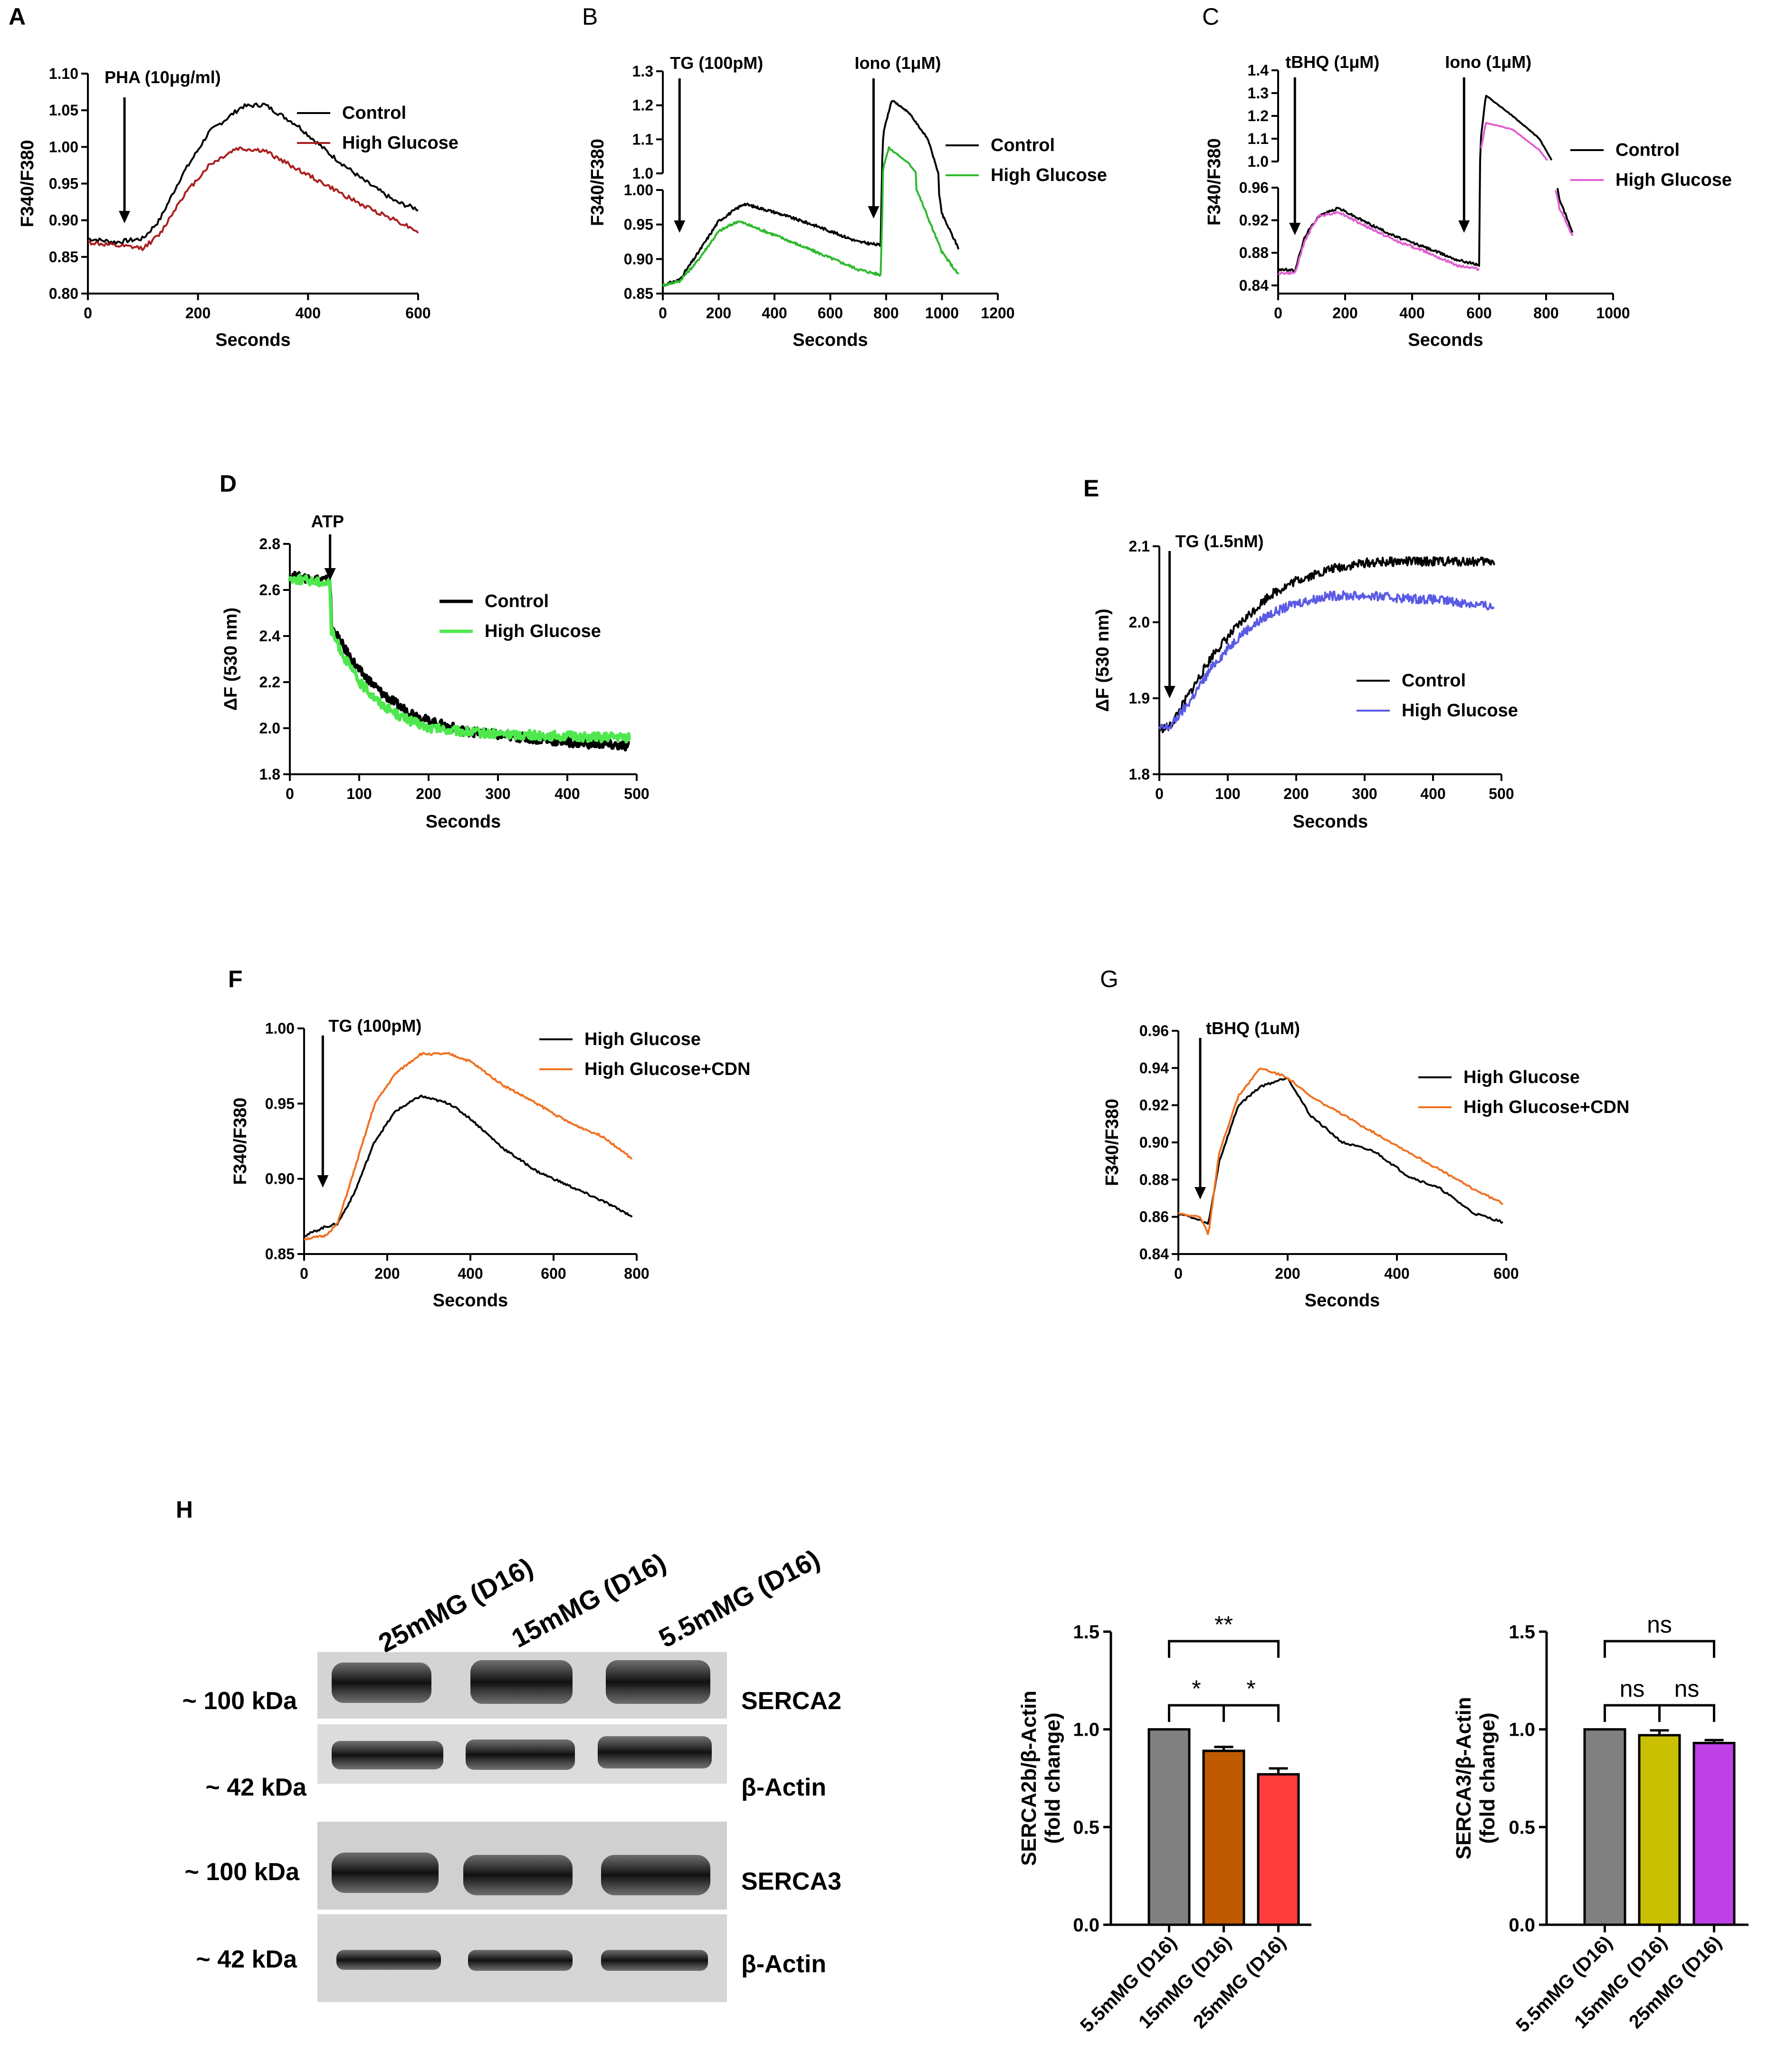 The image size is (1768, 2072). What do you see at coordinates (997, 313) in the screenshot?
I see `x-tick-label: 1200` at bounding box center [997, 313].